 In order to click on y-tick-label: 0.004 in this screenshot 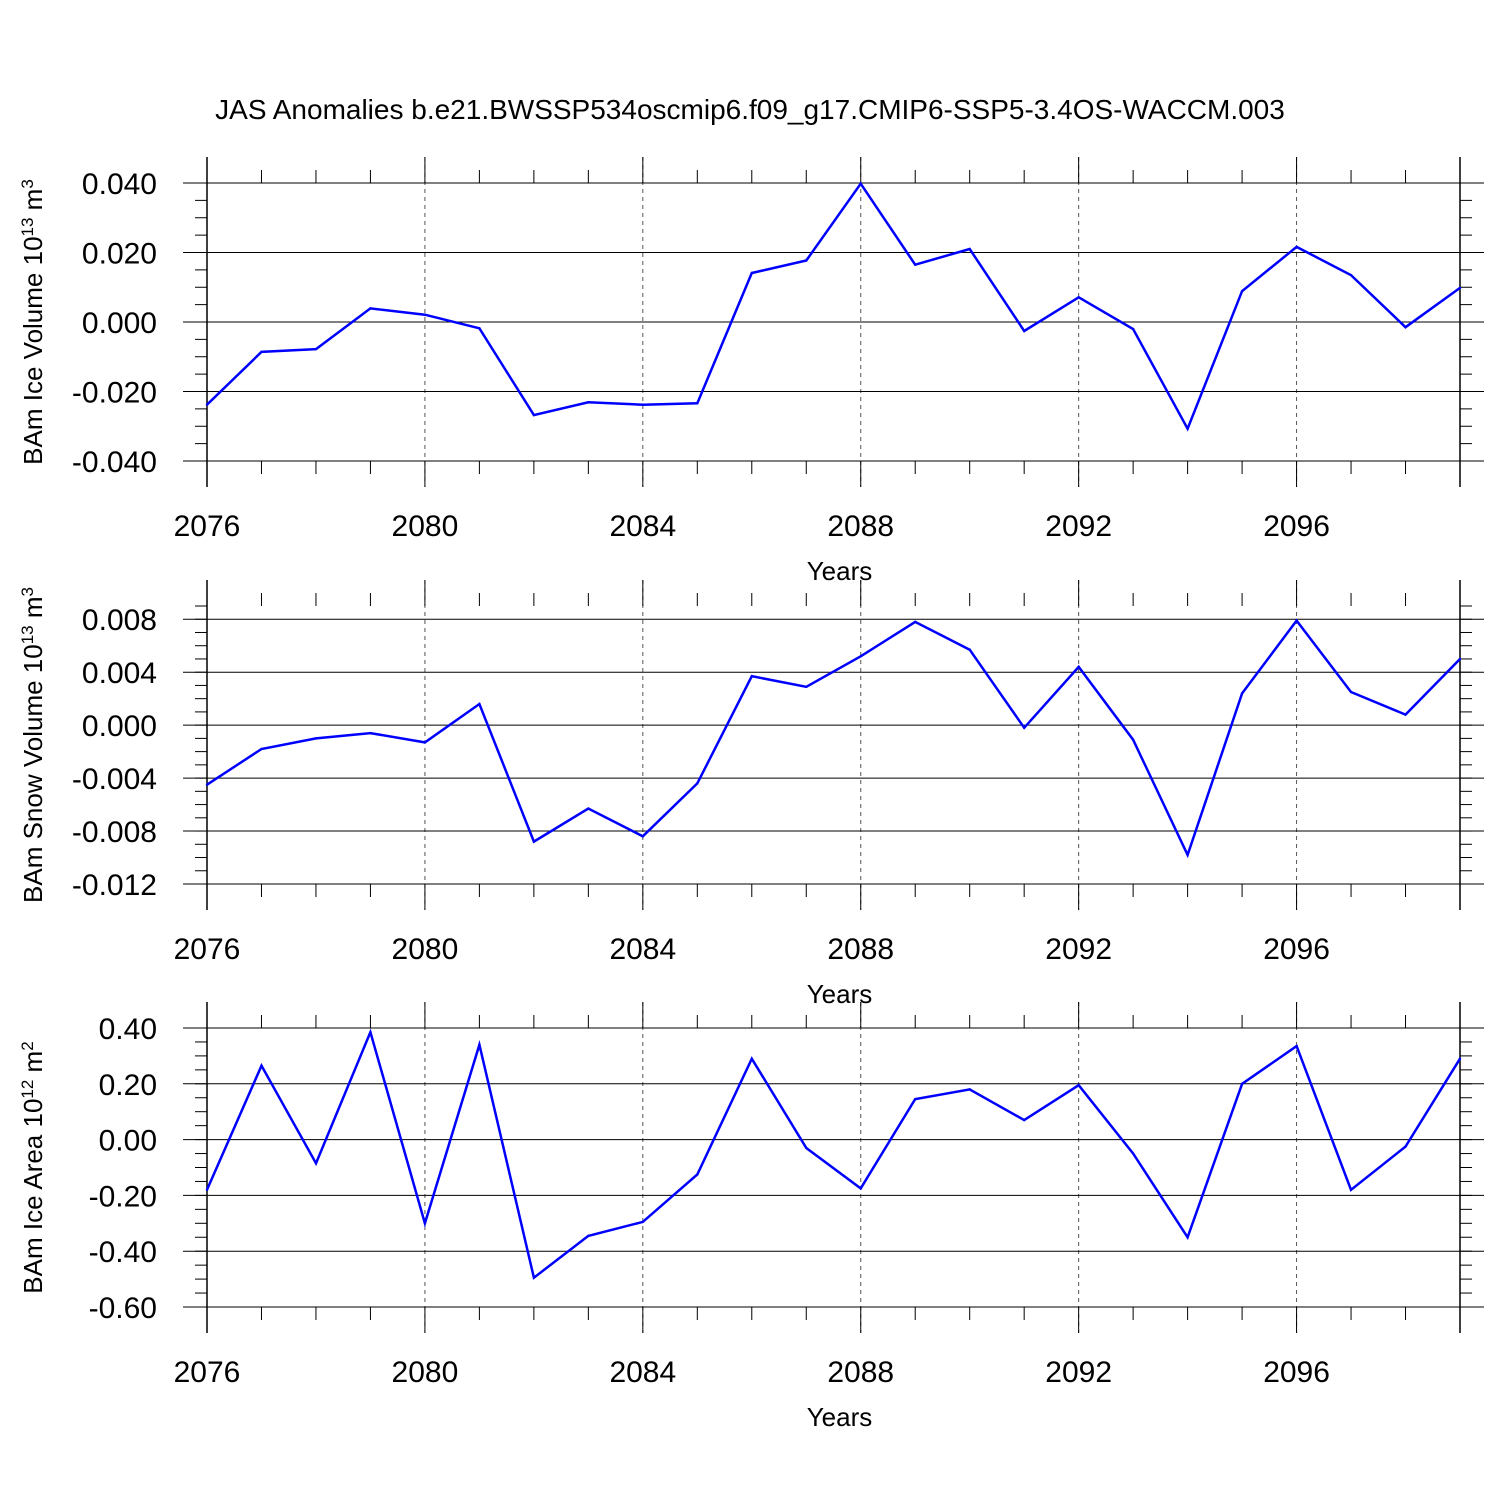, I will do `click(119, 673)`.